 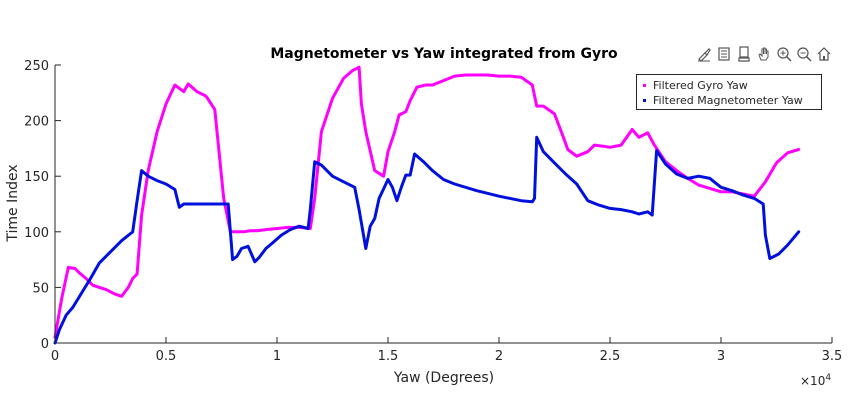 What do you see at coordinates (36, 66) in the screenshot?
I see `y-tick-label: 250` at bounding box center [36, 66].